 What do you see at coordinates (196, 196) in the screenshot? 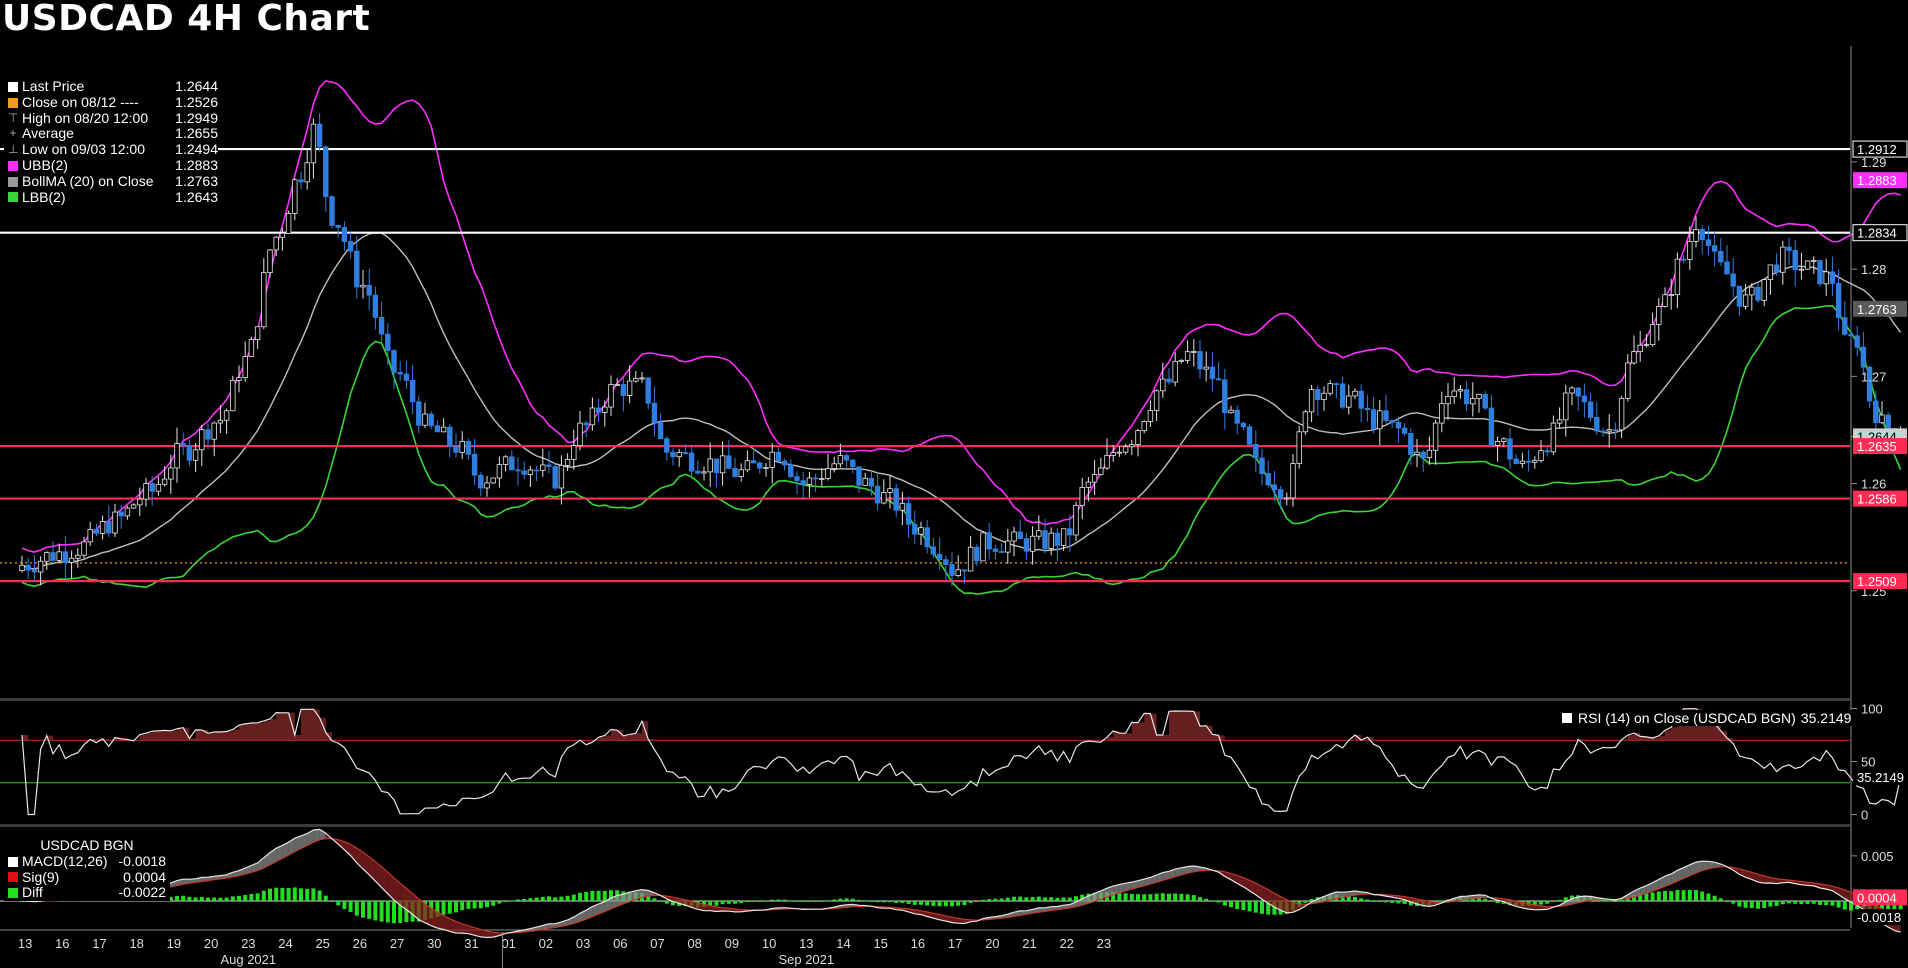
I see `legend-value: 1.2643` at bounding box center [196, 196].